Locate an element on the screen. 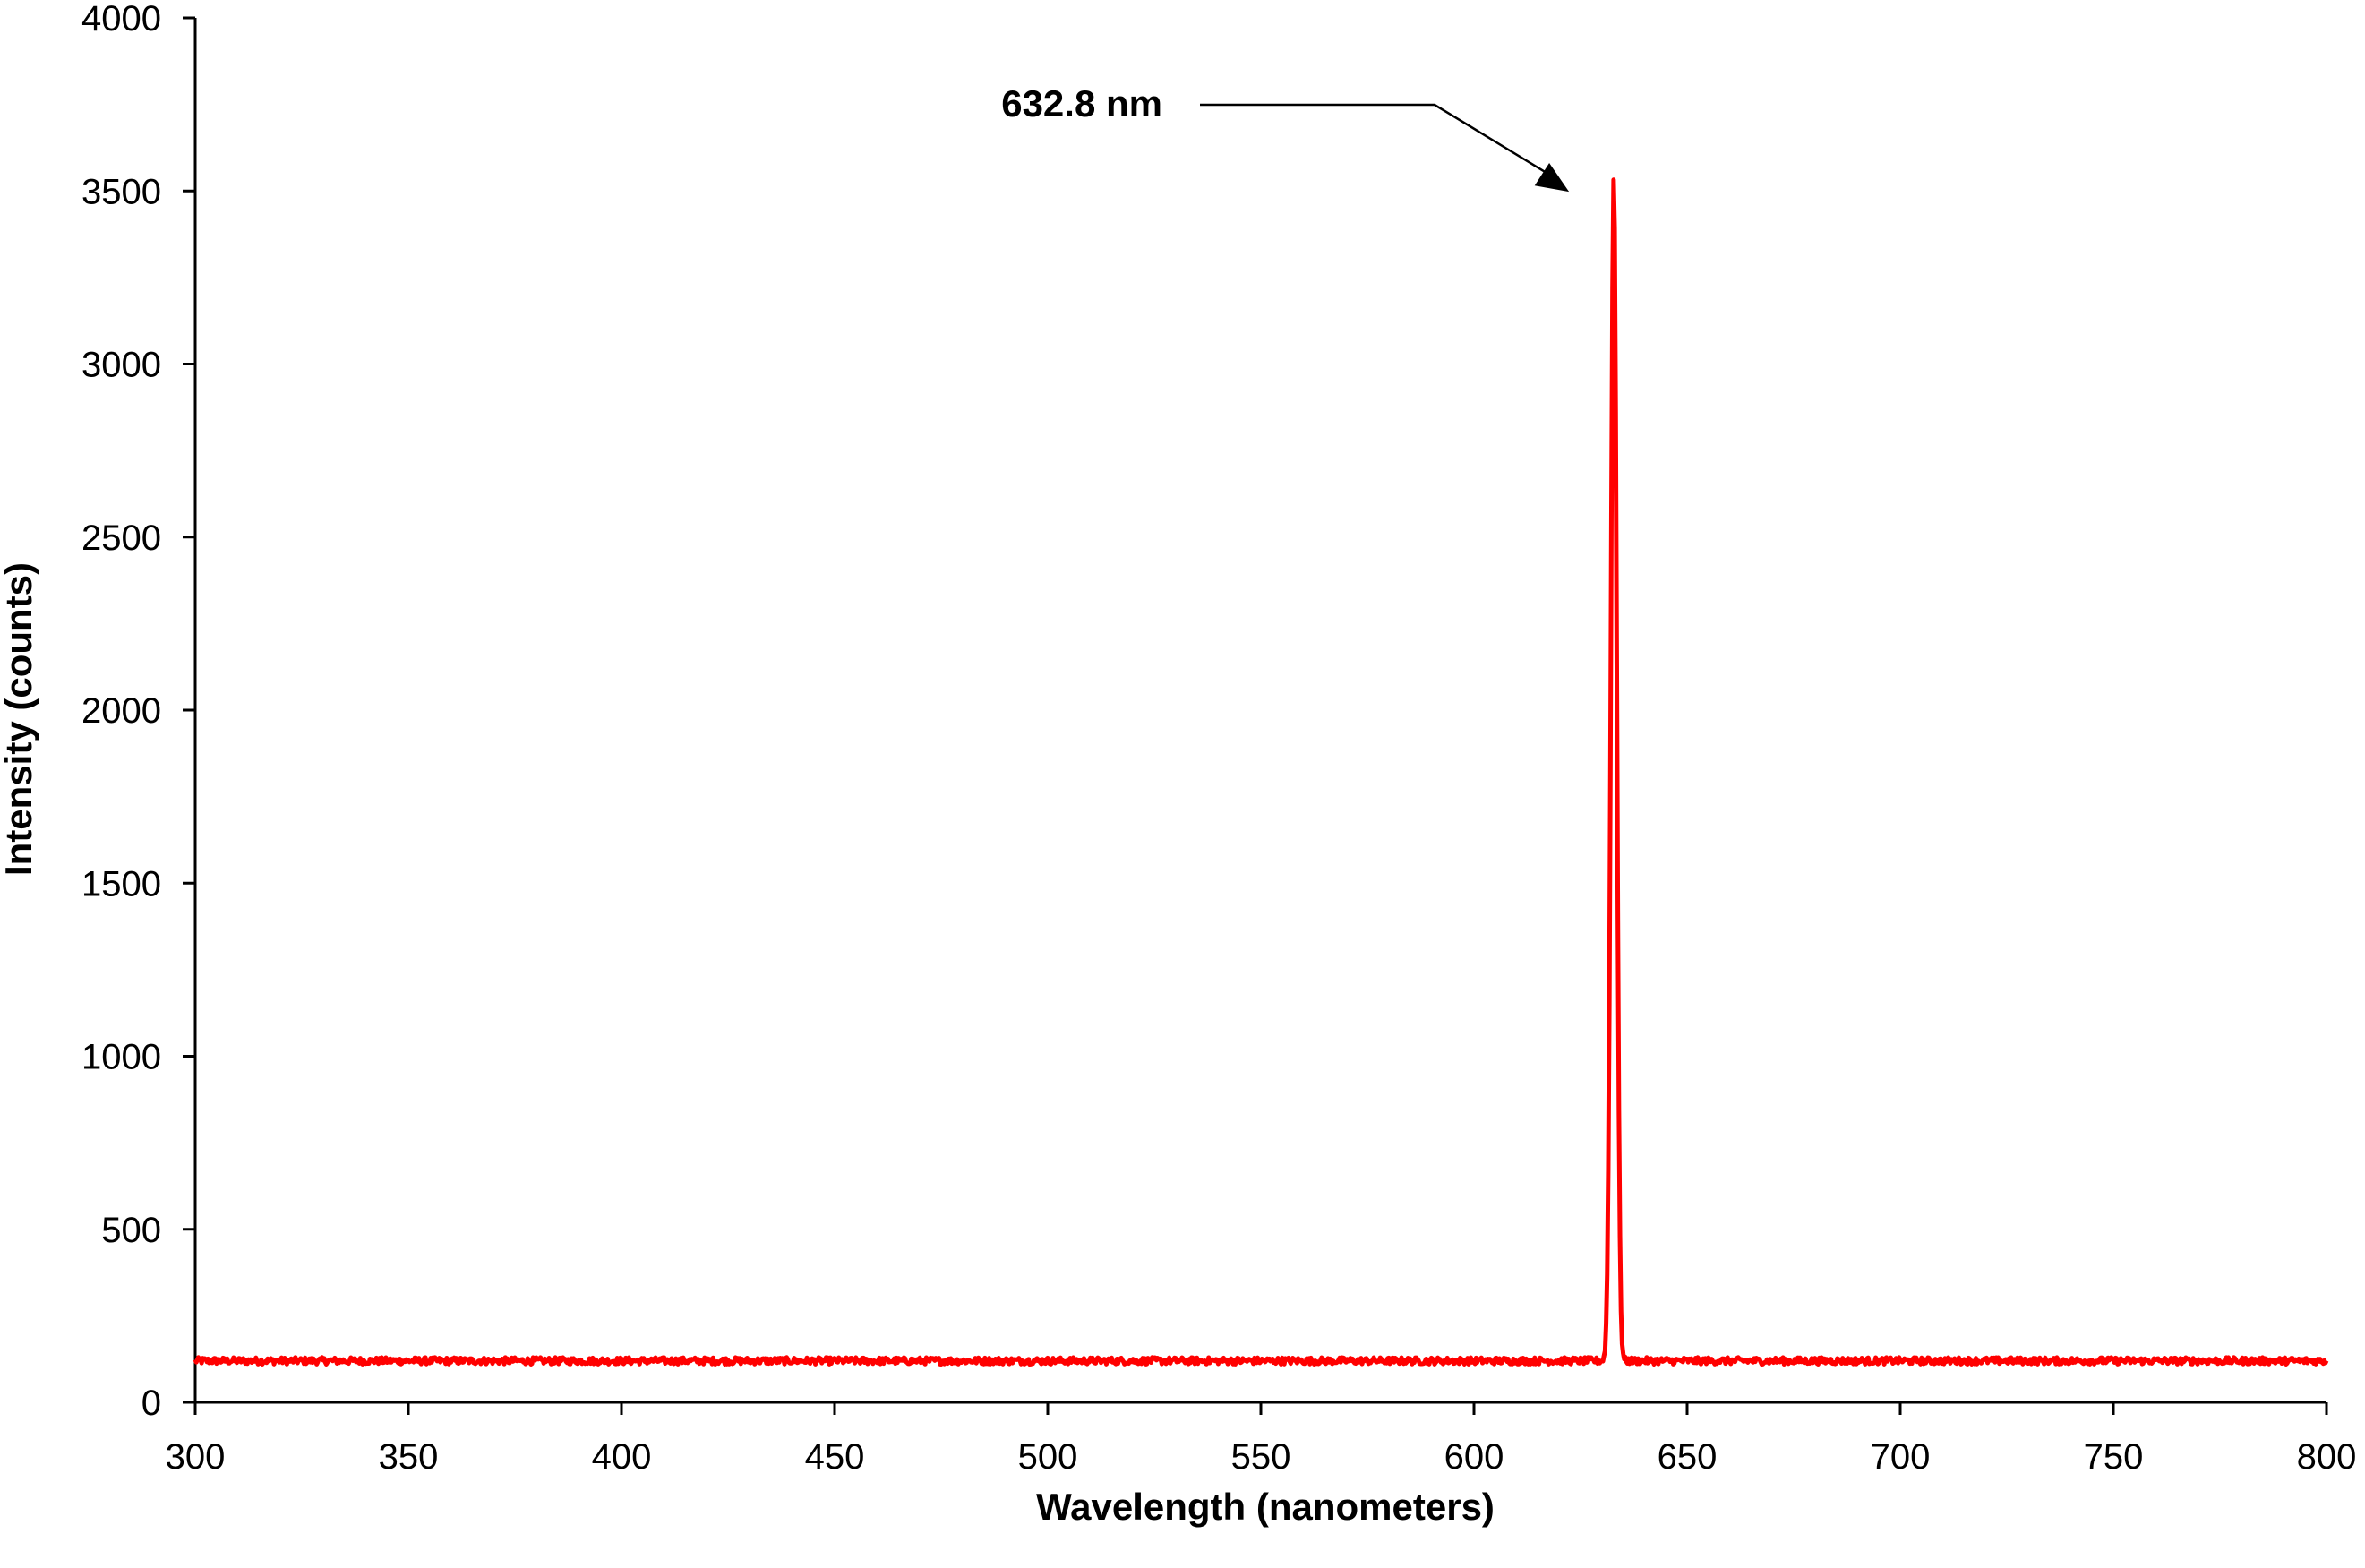 The height and width of the screenshot is (1568, 2365). x-tick-label: 350 is located at coordinates (409, 1457).